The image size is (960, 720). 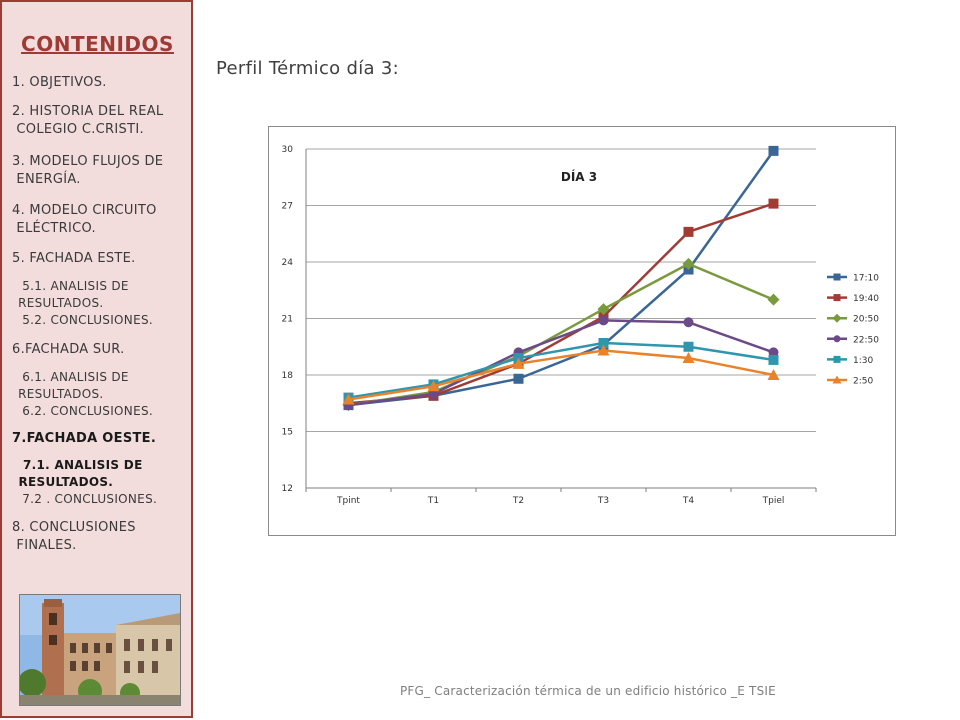 What do you see at coordinates (688, 501) in the screenshot?
I see `x-tick-label: T4` at bounding box center [688, 501].